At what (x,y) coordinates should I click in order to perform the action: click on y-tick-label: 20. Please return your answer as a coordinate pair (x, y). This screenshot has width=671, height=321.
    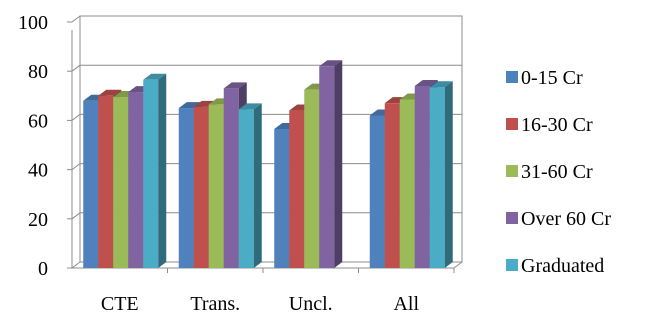
    Looking at the image, I should click on (38, 220).